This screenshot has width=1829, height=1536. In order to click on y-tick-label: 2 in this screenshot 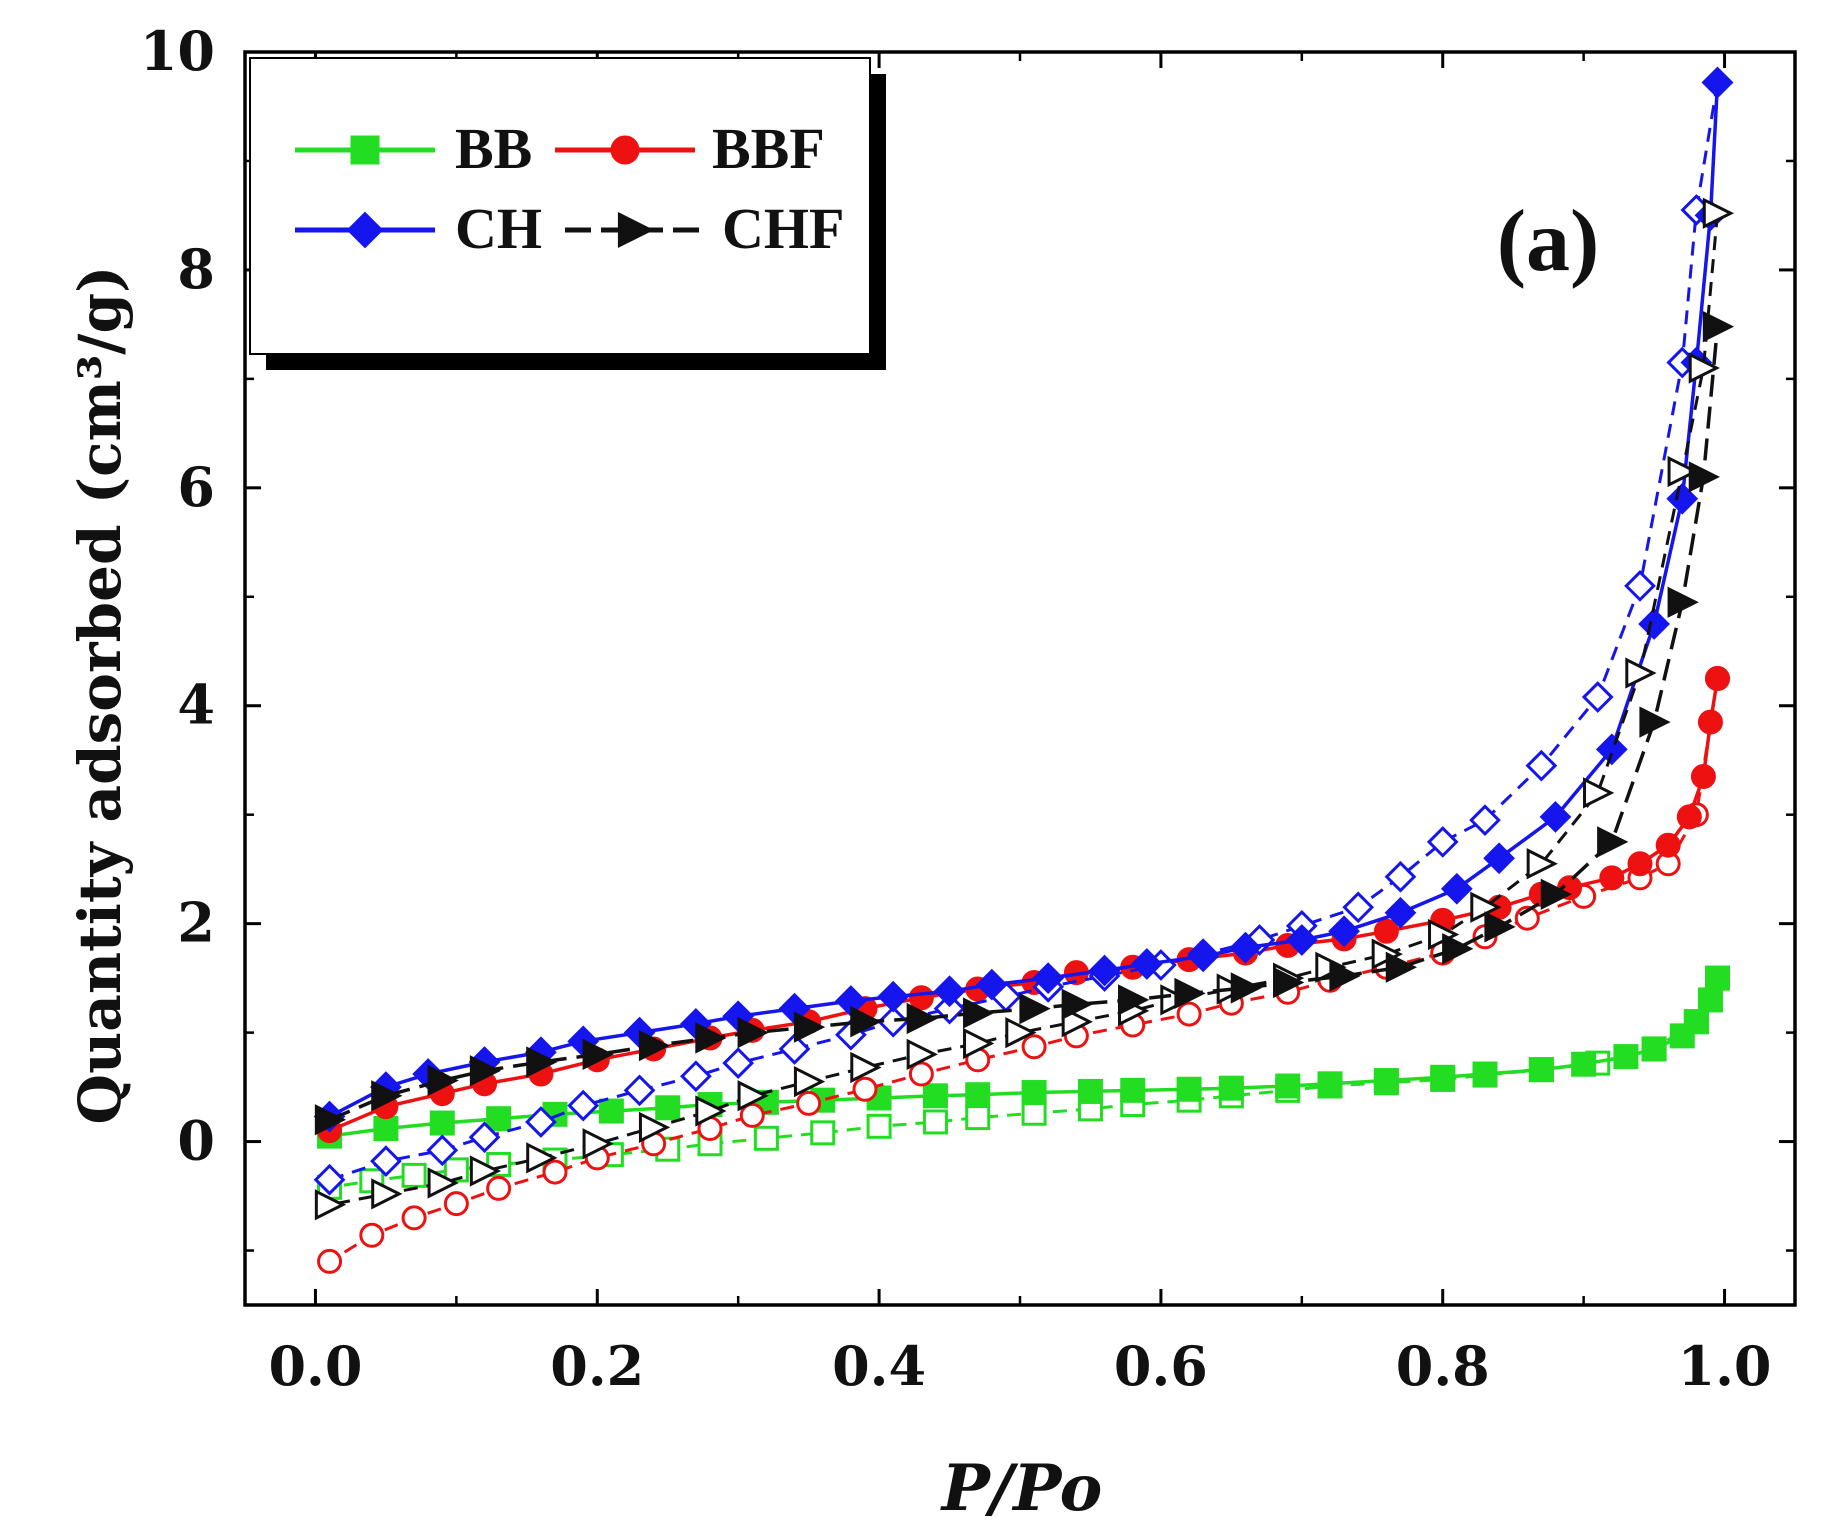, I will do `click(196, 923)`.